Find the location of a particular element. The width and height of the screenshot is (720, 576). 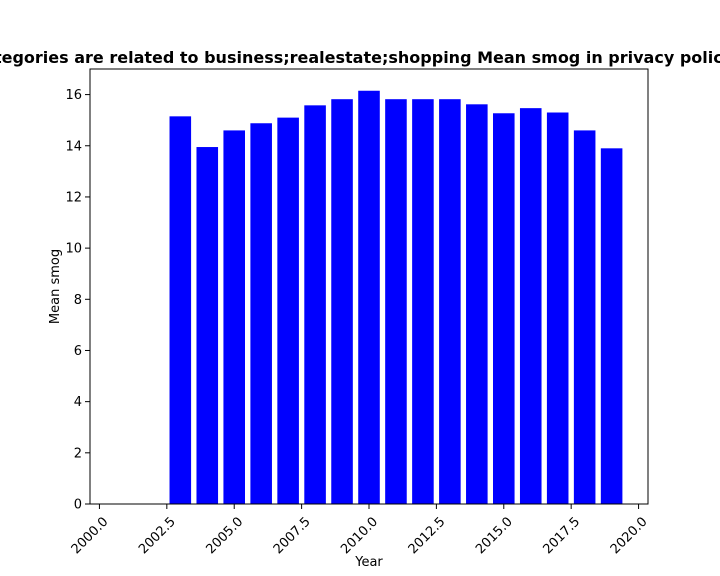

y-tick-label: 6 is located at coordinates (78, 351).